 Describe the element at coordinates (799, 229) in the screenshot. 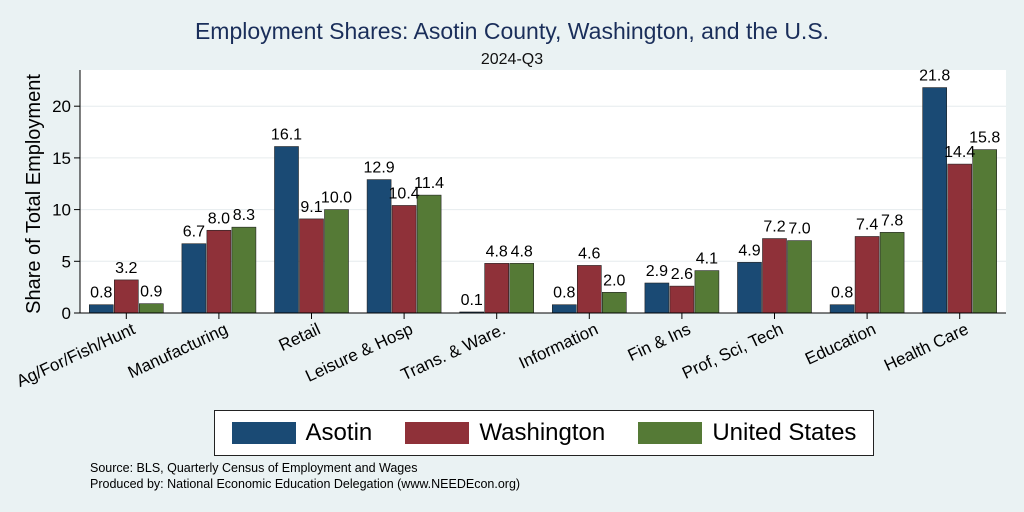

I see `data-label-united-states: 7.0` at that location.